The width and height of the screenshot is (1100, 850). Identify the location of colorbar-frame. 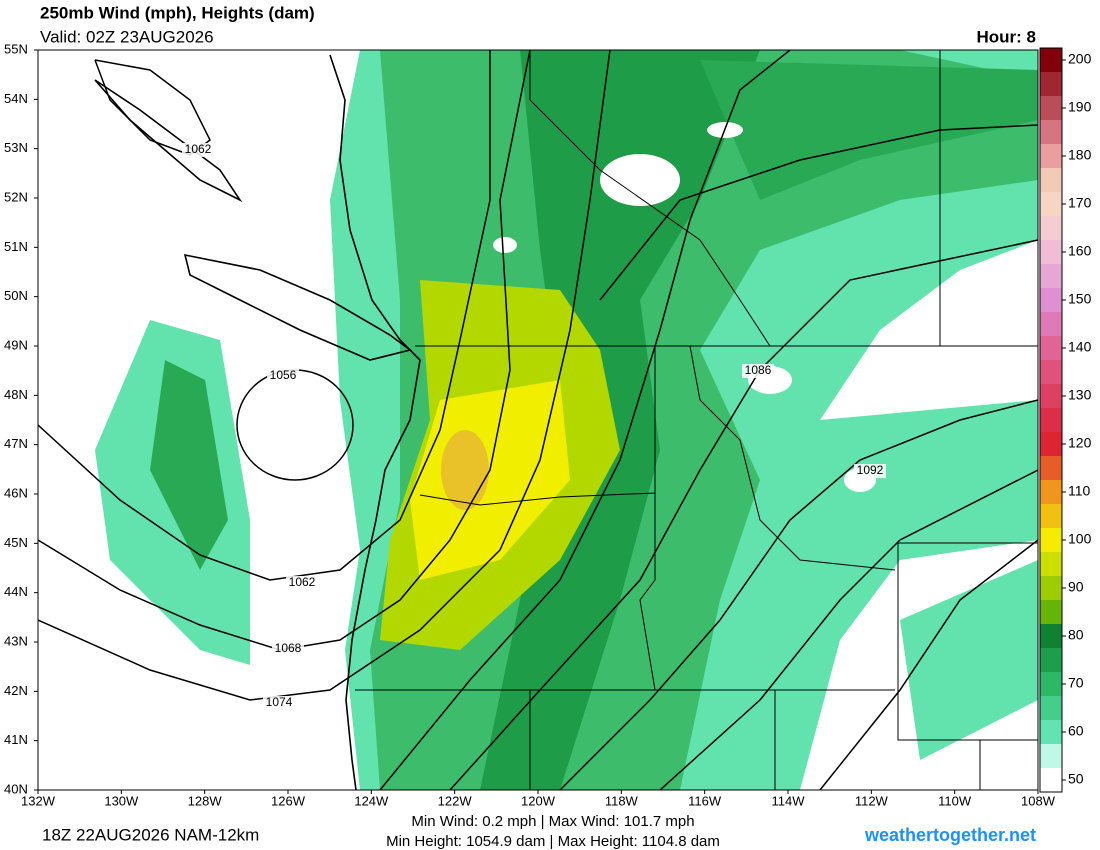
(1051, 420).